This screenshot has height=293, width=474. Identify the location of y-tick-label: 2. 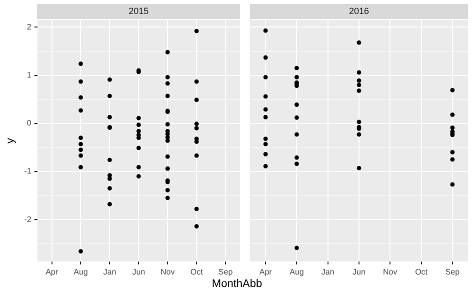
(29, 27).